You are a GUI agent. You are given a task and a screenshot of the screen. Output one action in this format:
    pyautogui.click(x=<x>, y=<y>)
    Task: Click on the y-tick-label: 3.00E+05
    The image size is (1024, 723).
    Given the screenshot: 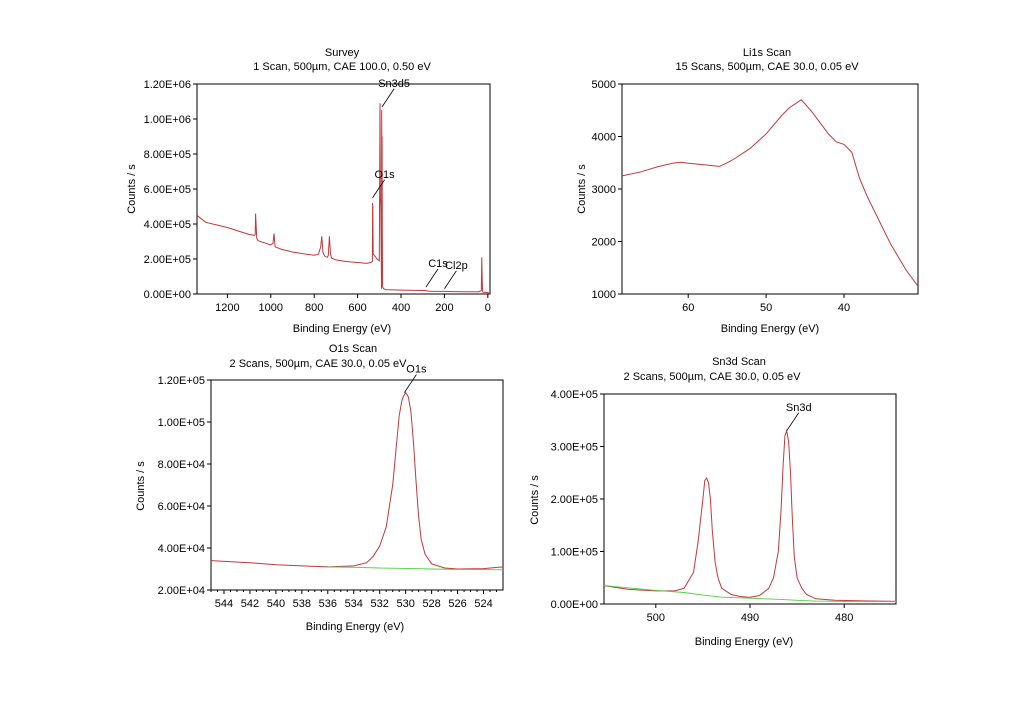 What is the action you would take?
    pyautogui.click(x=574, y=448)
    